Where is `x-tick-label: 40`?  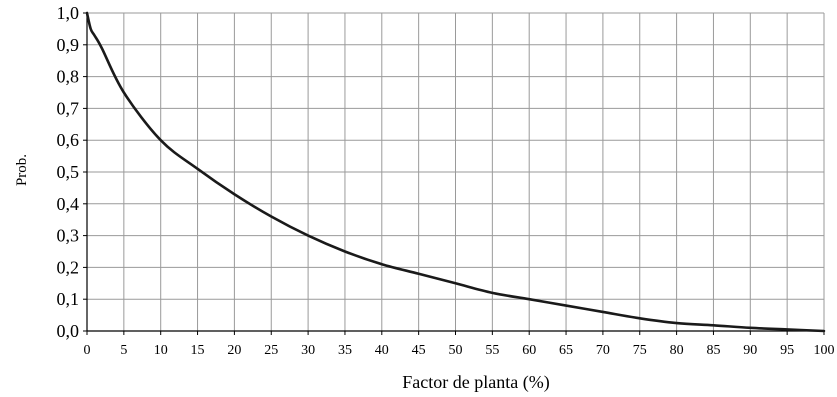 x-tick-label: 40 is located at coordinates (382, 350).